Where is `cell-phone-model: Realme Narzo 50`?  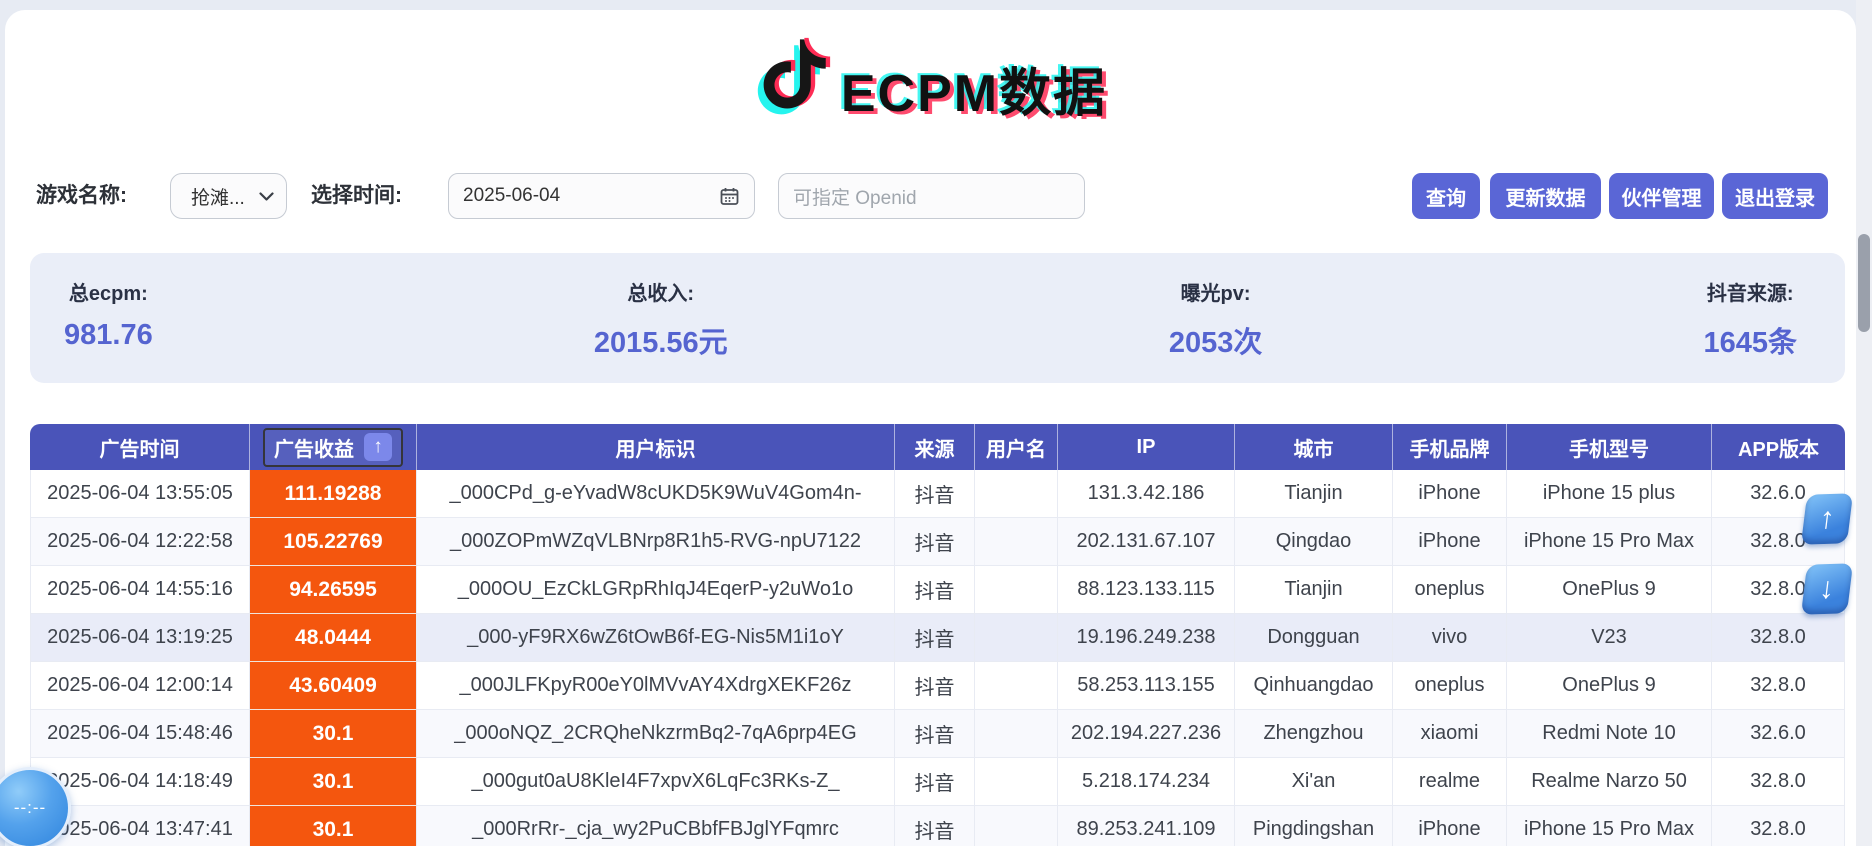 cell-phone-model: Realme Narzo 50 is located at coordinates (1609, 782).